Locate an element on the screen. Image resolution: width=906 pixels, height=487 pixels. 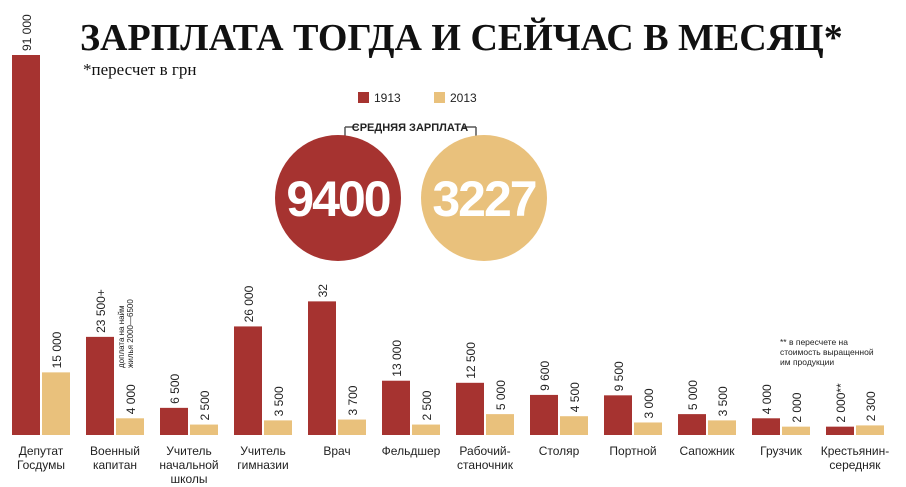
chart-subtitle: *пересчет в грн is located at coordinates (139, 69).